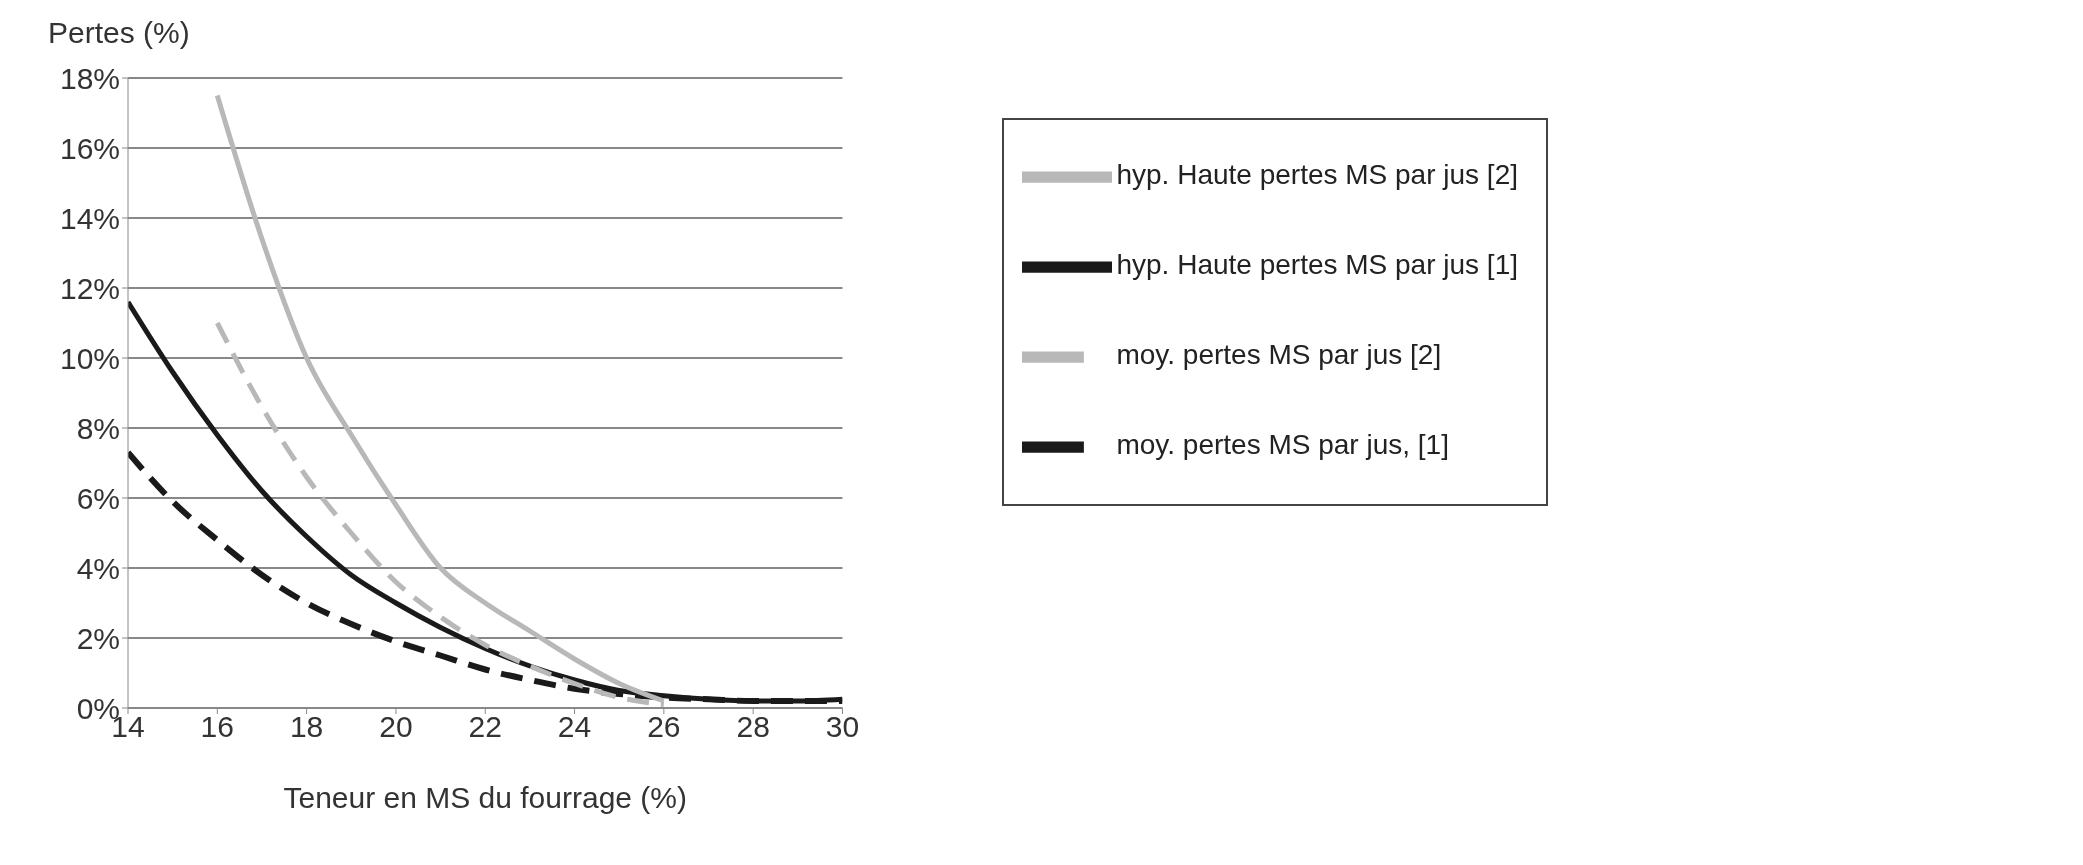  I want to click on y-axis-title: Pertes (%), so click(119, 33).